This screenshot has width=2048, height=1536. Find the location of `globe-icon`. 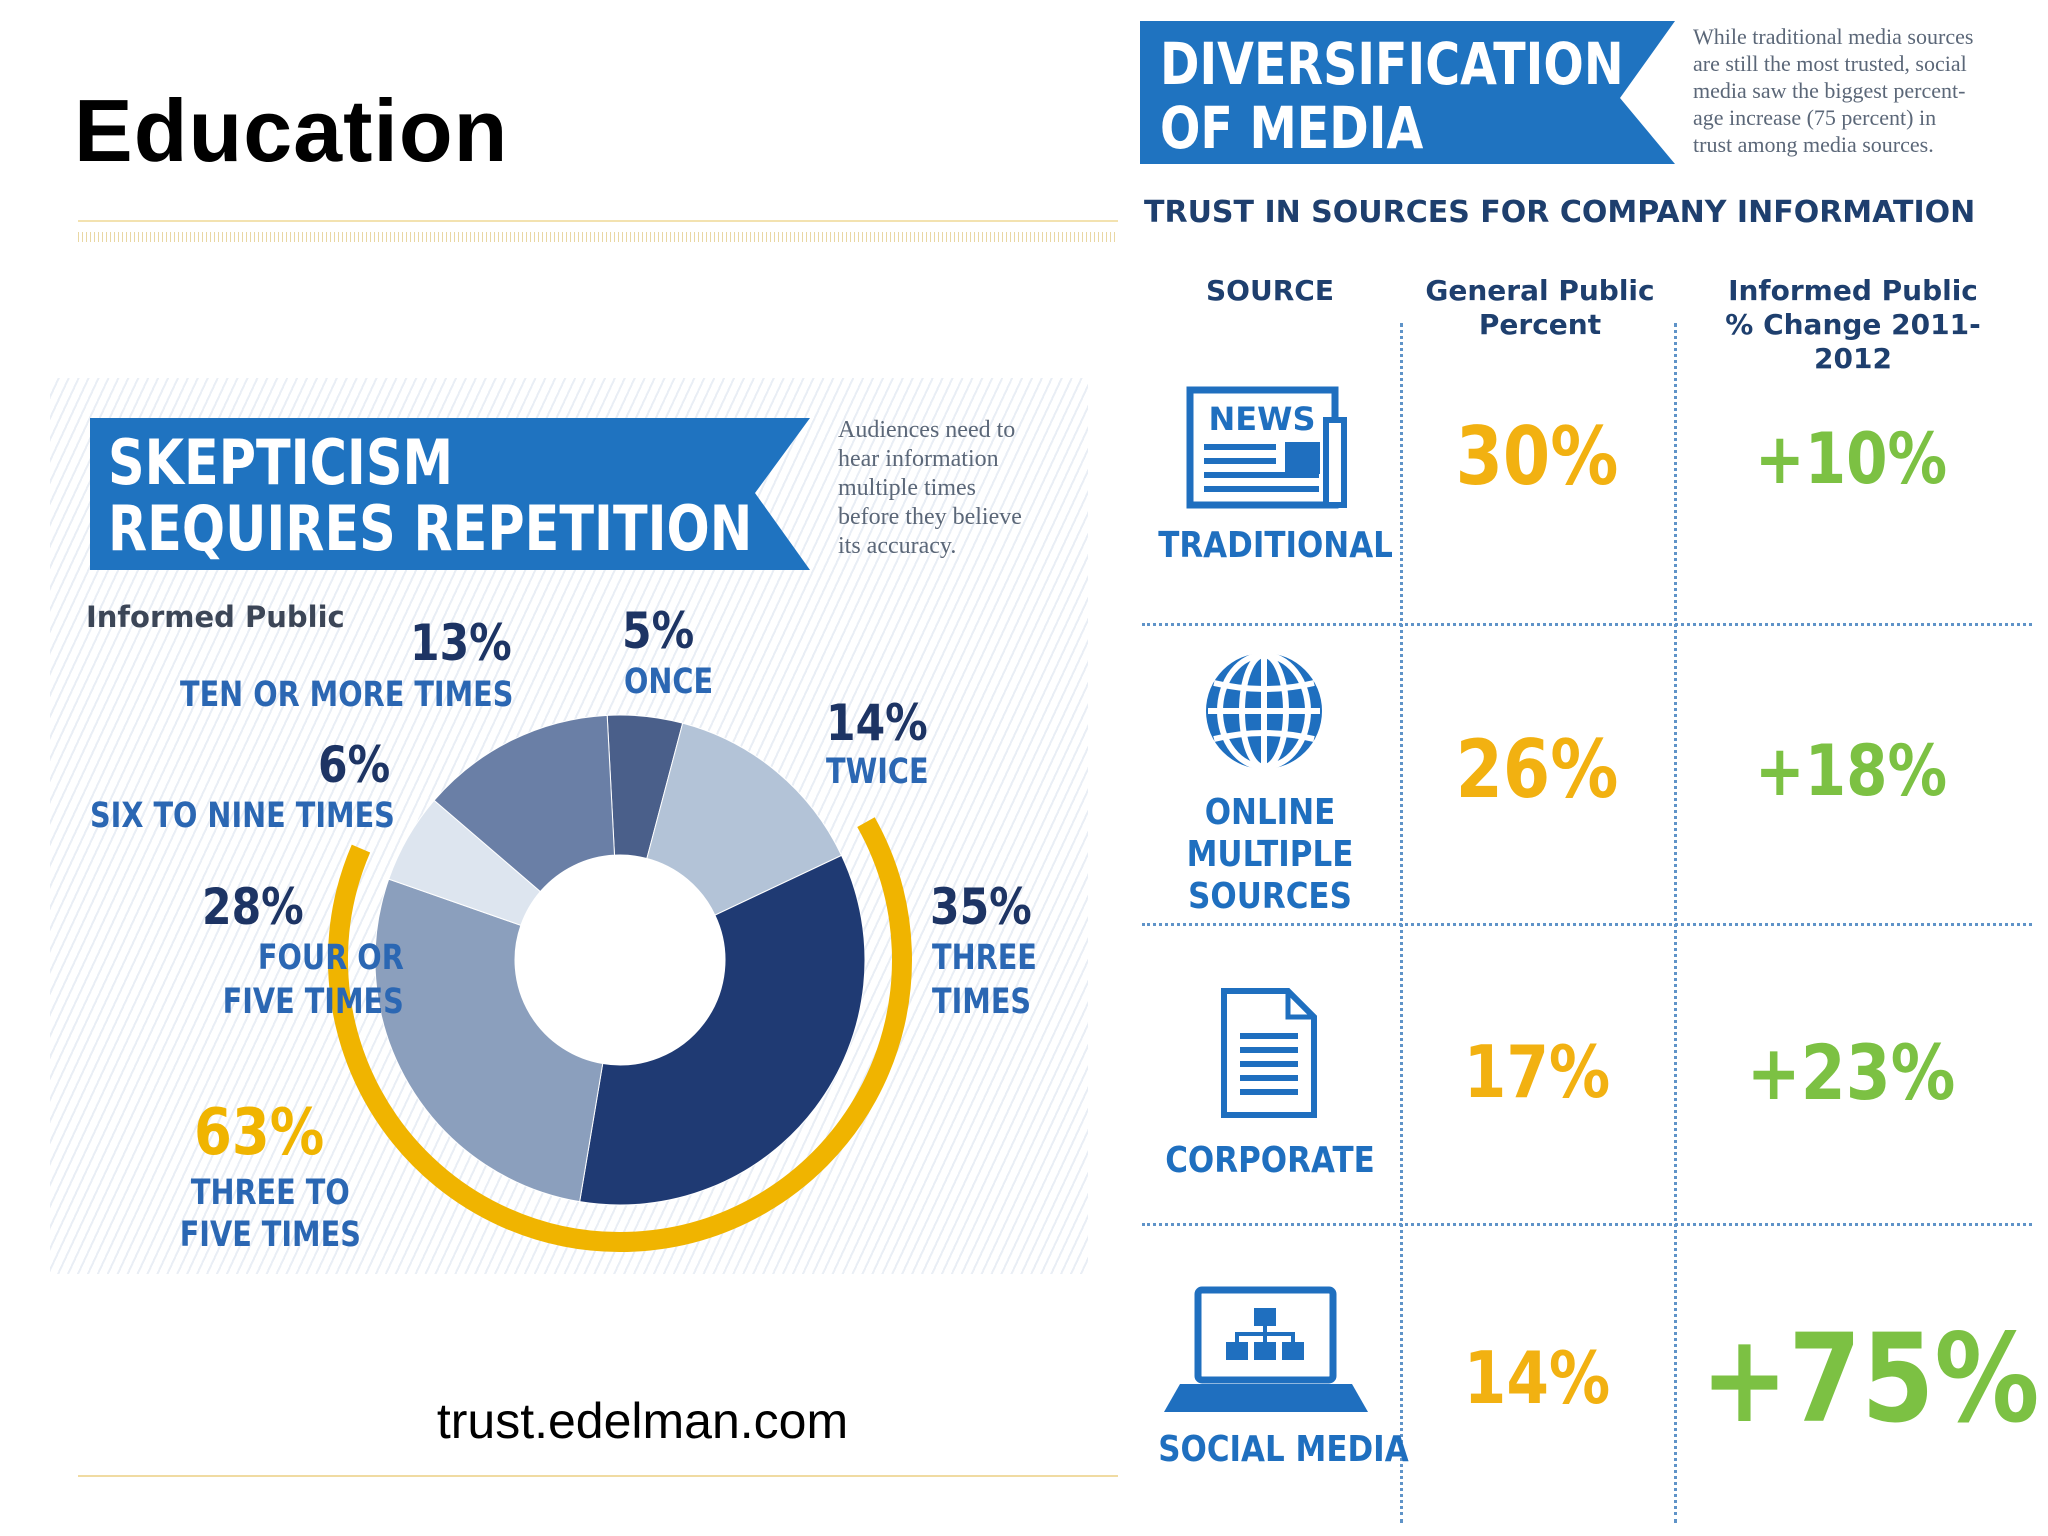

globe-icon is located at coordinates (1264, 711).